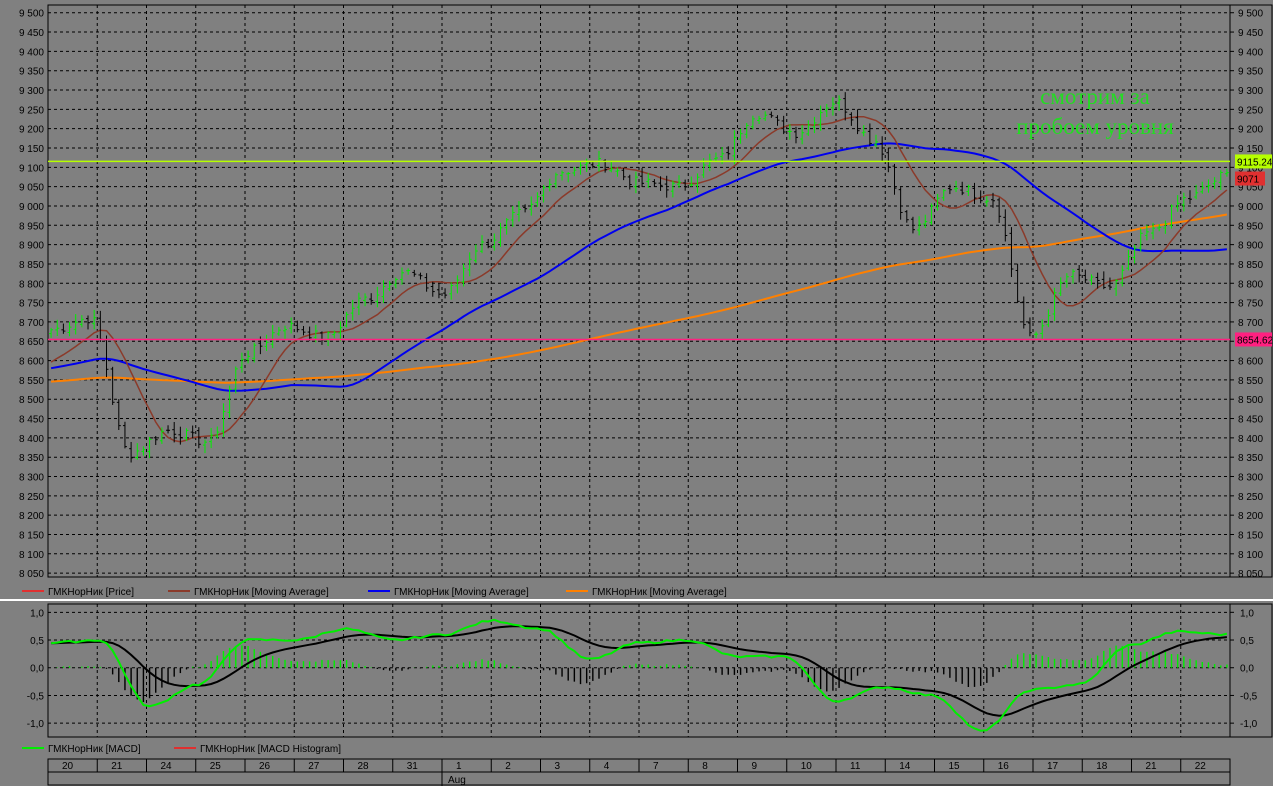  I want to click on price-tick-label-left: 9 000, so click(31, 207).